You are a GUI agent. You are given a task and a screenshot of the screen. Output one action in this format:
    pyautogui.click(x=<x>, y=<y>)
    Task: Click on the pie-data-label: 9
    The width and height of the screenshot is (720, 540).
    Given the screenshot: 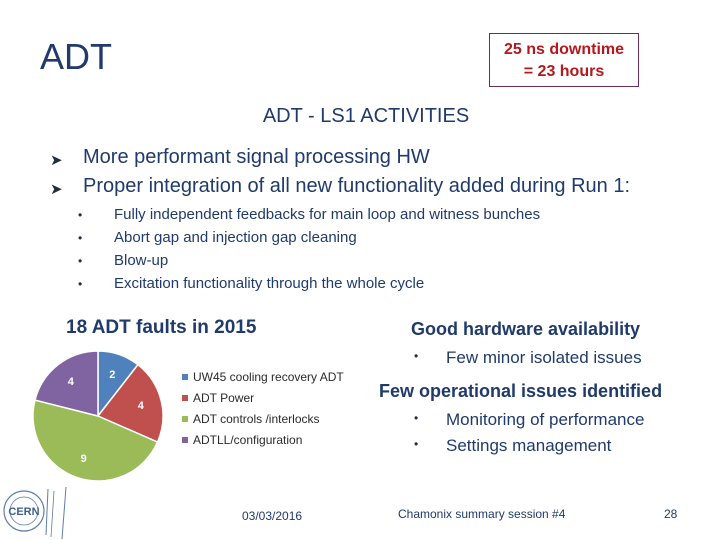 What is the action you would take?
    pyautogui.click(x=84, y=459)
    